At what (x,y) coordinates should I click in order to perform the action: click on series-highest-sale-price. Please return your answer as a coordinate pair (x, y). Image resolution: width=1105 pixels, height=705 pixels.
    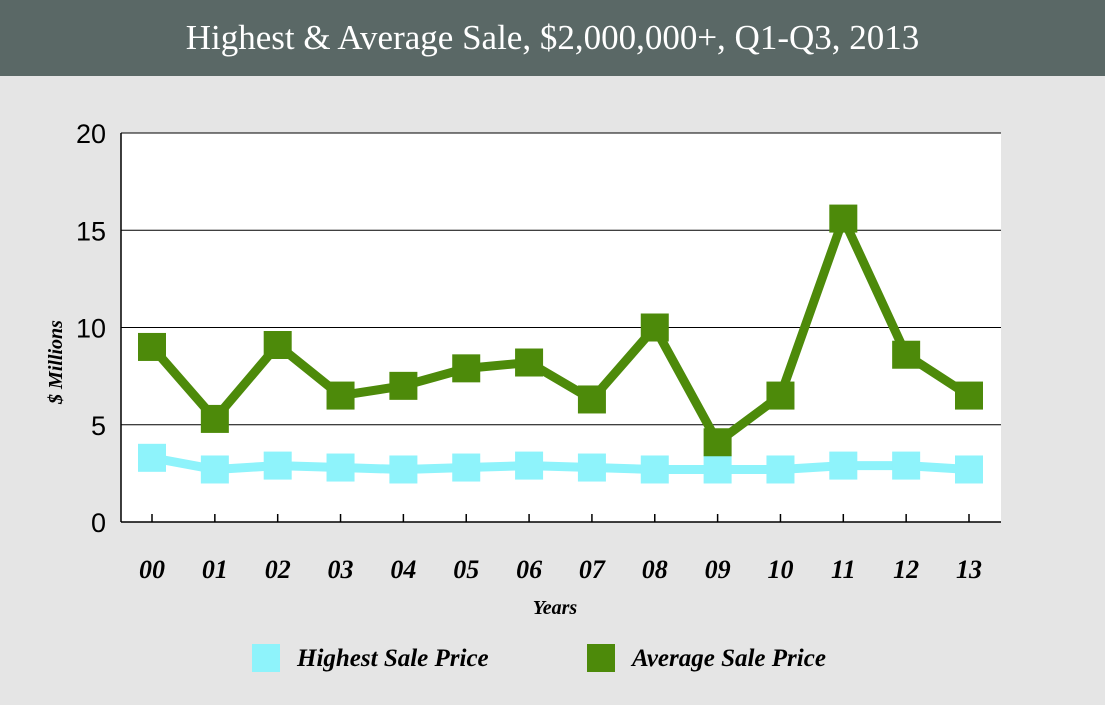
    Looking at the image, I should click on (560, 463).